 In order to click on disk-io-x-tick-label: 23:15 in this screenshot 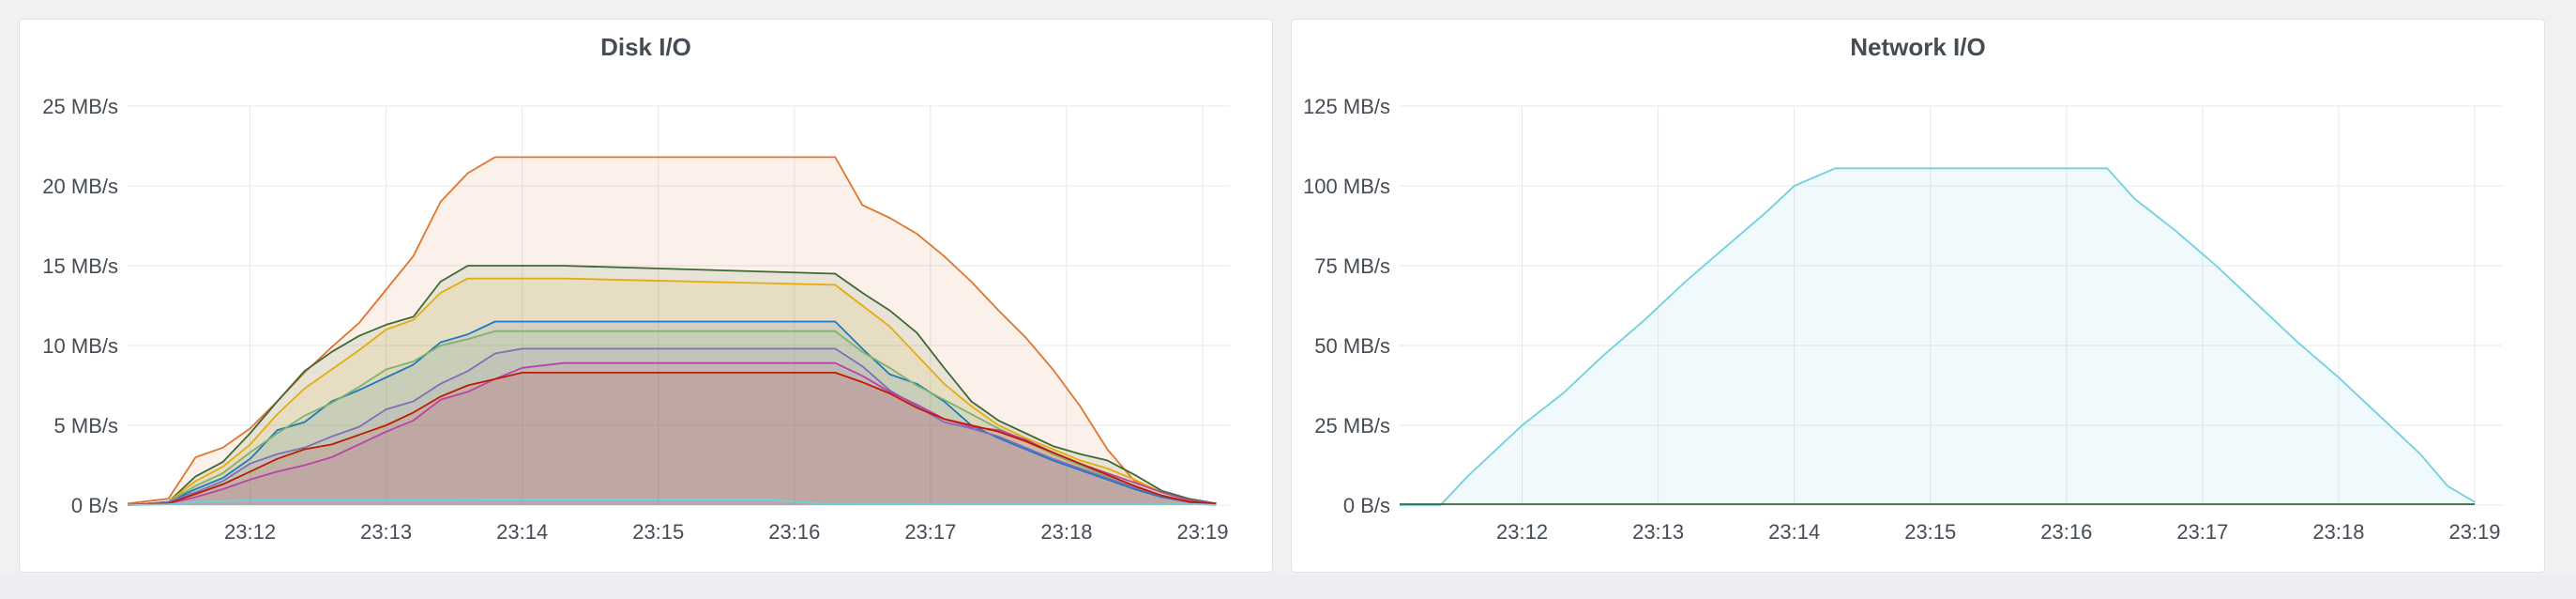, I will do `click(658, 532)`.